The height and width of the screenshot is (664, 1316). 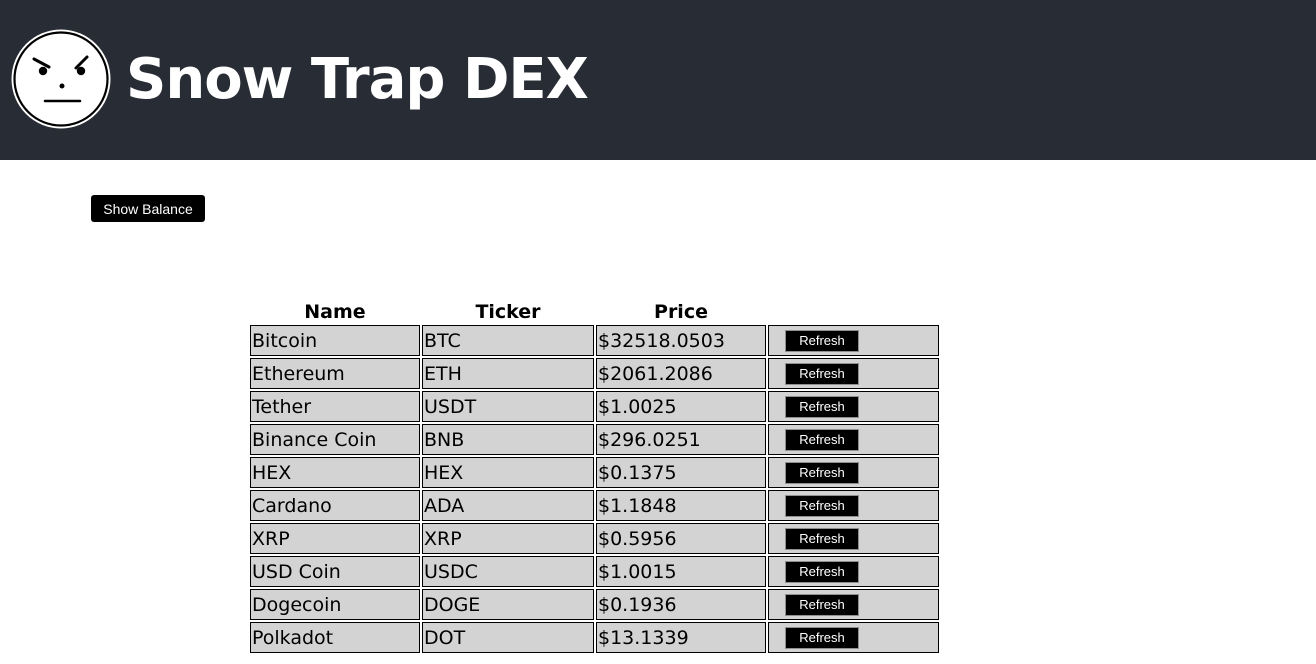 What do you see at coordinates (594, 310) in the screenshot?
I see `table-header-row: Name Ticker Price` at bounding box center [594, 310].